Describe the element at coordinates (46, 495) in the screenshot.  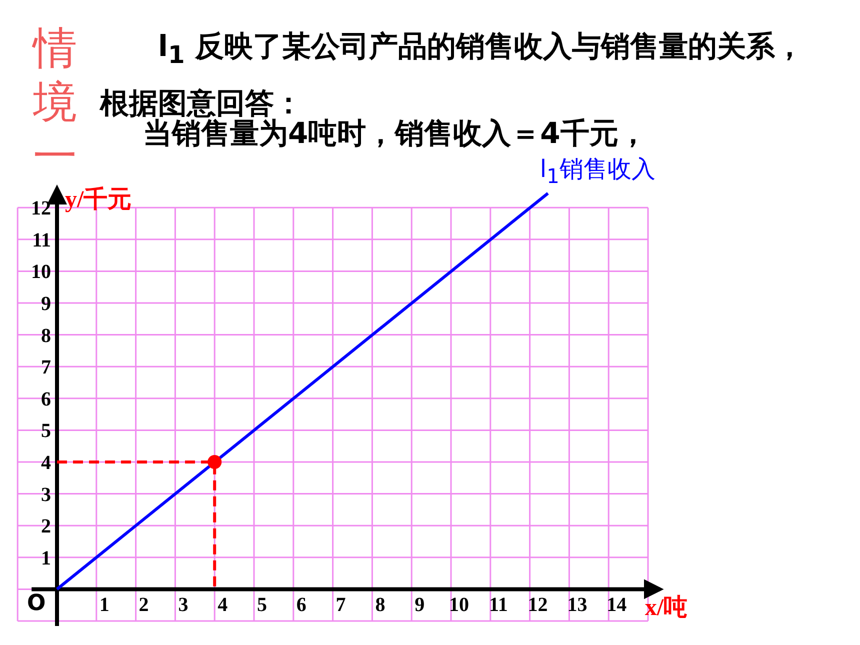
I see `y-tick-label: 3` at that location.